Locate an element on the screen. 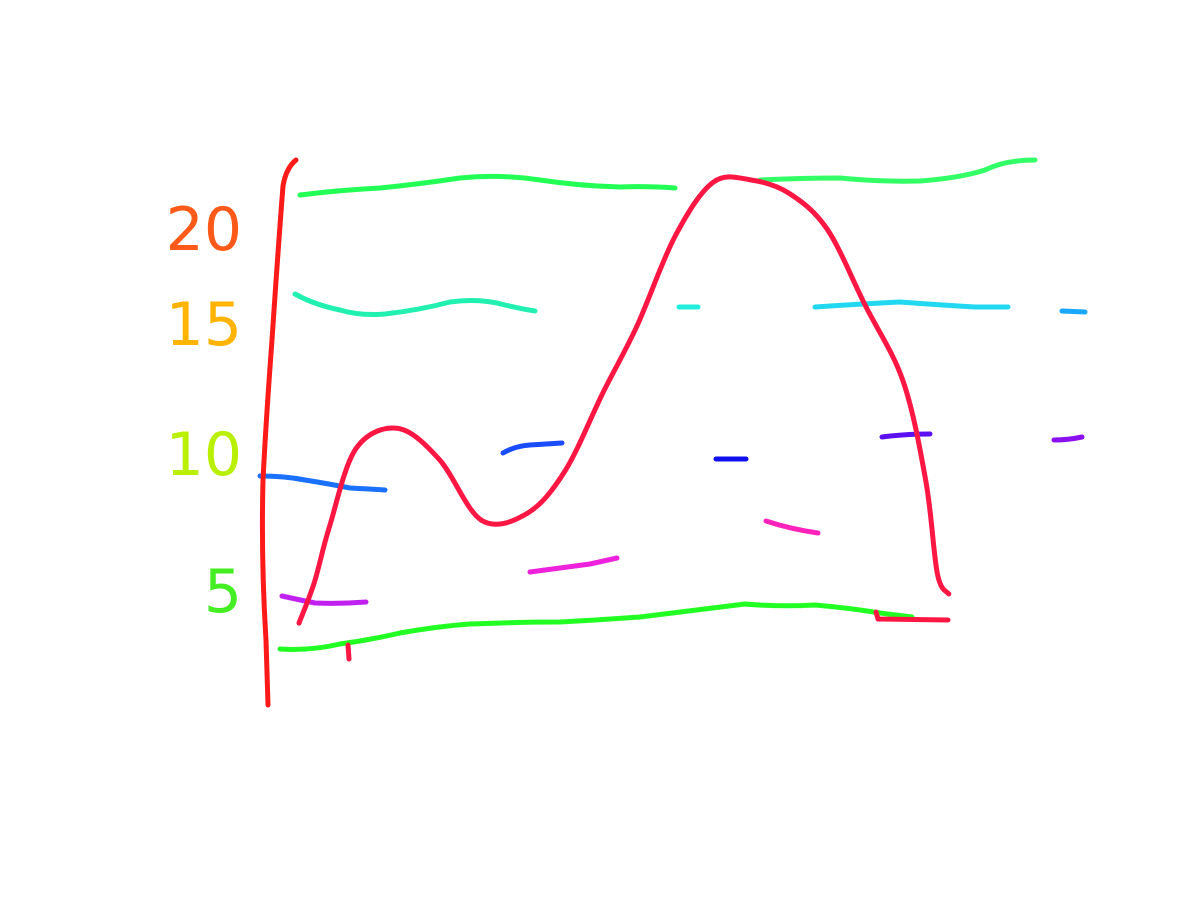  gridline-15-d is located at coordinates (1073, 311).